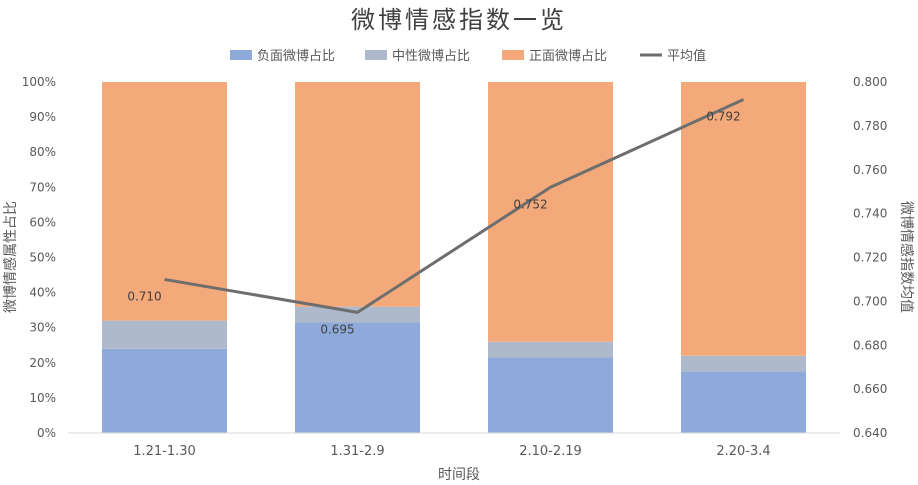 This screenshot has height=485, width=918. Describe the element at coordinates (550, 451) in the screenshot. I see `x-tick-label: 2.10-2.19` at that location.